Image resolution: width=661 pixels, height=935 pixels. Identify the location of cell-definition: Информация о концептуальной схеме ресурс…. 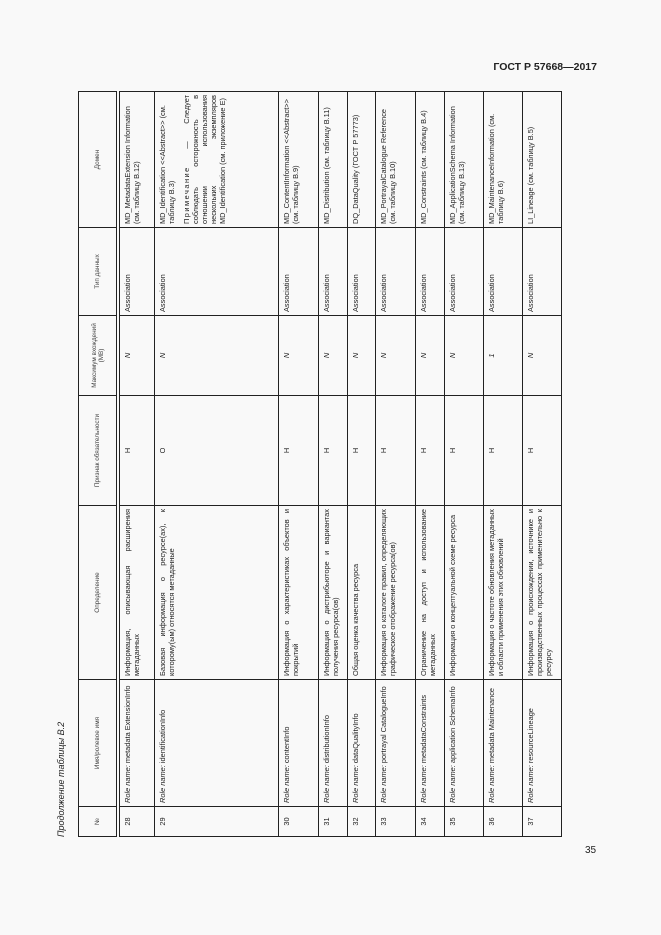
(463, 592).